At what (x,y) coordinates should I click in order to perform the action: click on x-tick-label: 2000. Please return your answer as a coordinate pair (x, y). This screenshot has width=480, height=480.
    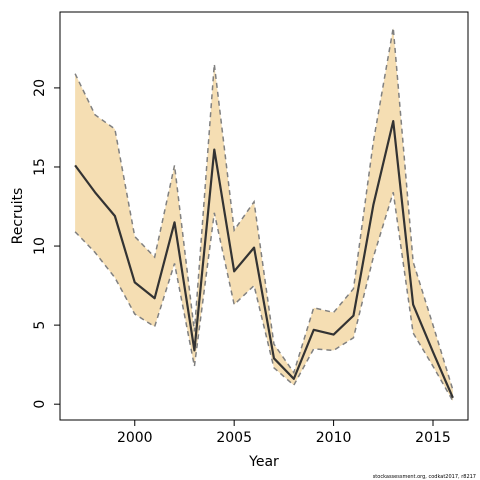
    Looking at the image, I should click on (135, 438).